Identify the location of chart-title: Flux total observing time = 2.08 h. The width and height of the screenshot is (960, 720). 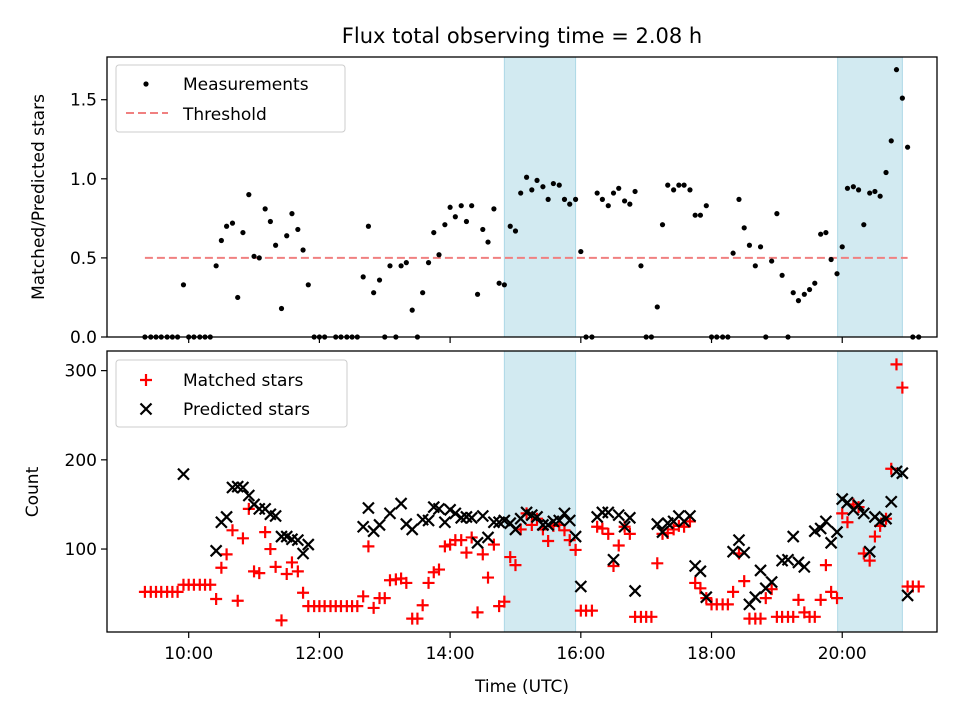
(522, 36).